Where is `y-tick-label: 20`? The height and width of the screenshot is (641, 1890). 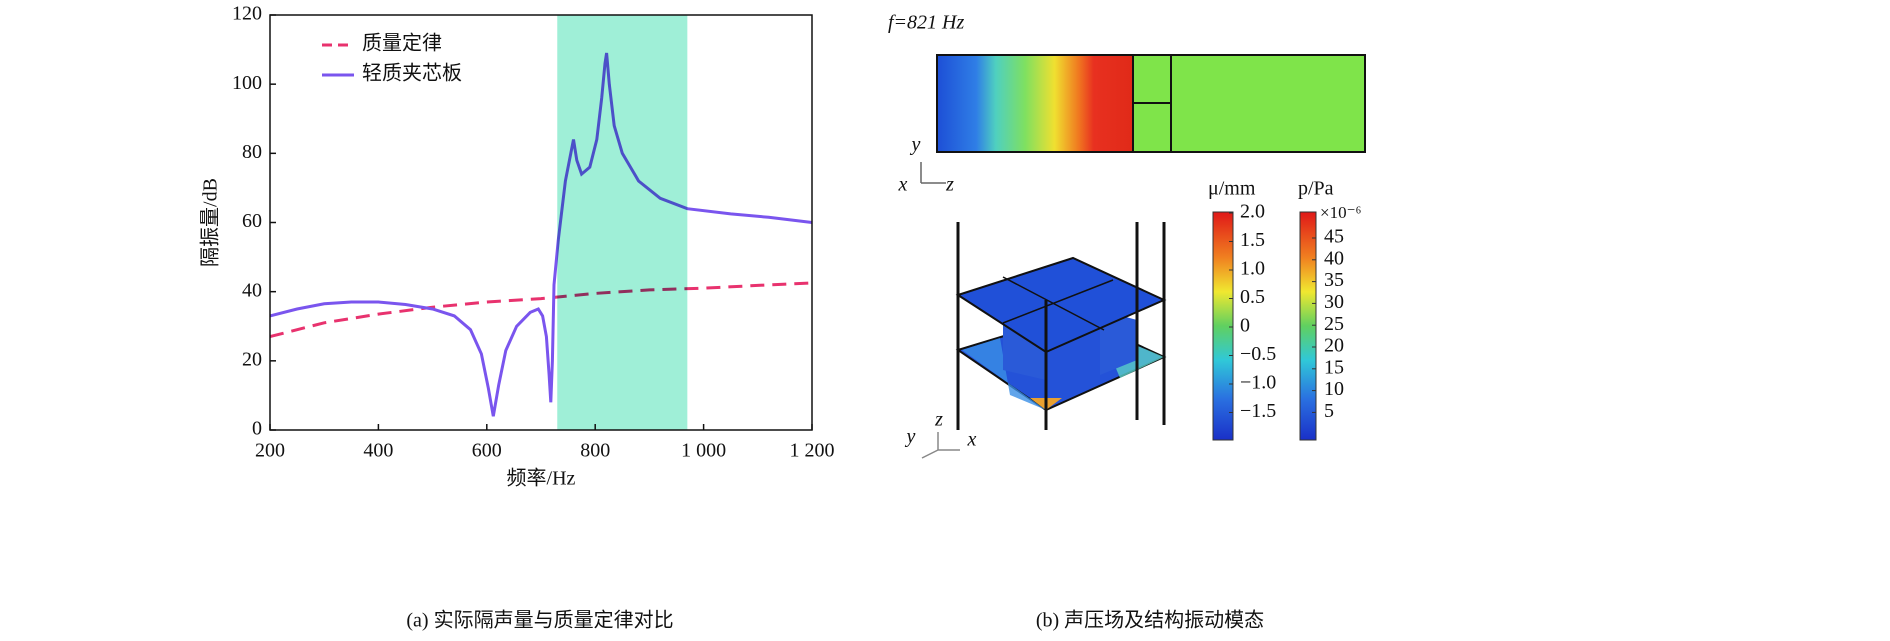
y-tick-label: 20 is located at coordinates (252, 359).